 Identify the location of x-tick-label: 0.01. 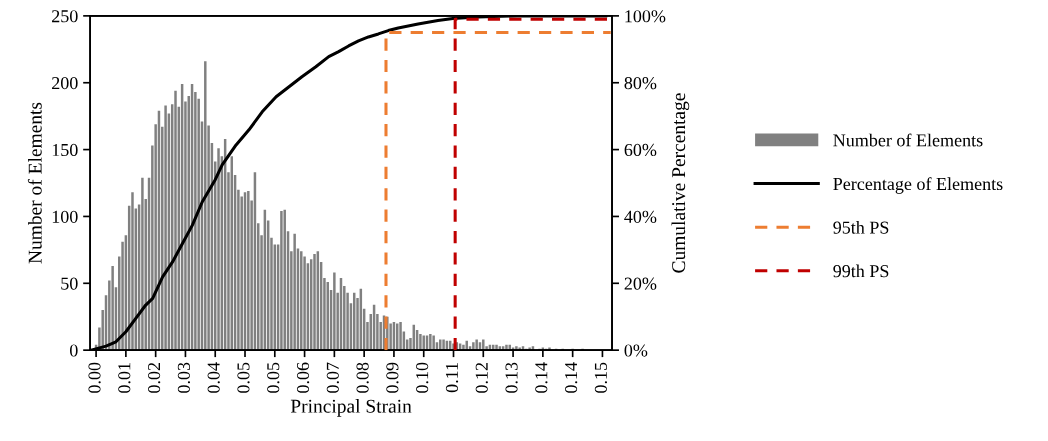
(124, 378).